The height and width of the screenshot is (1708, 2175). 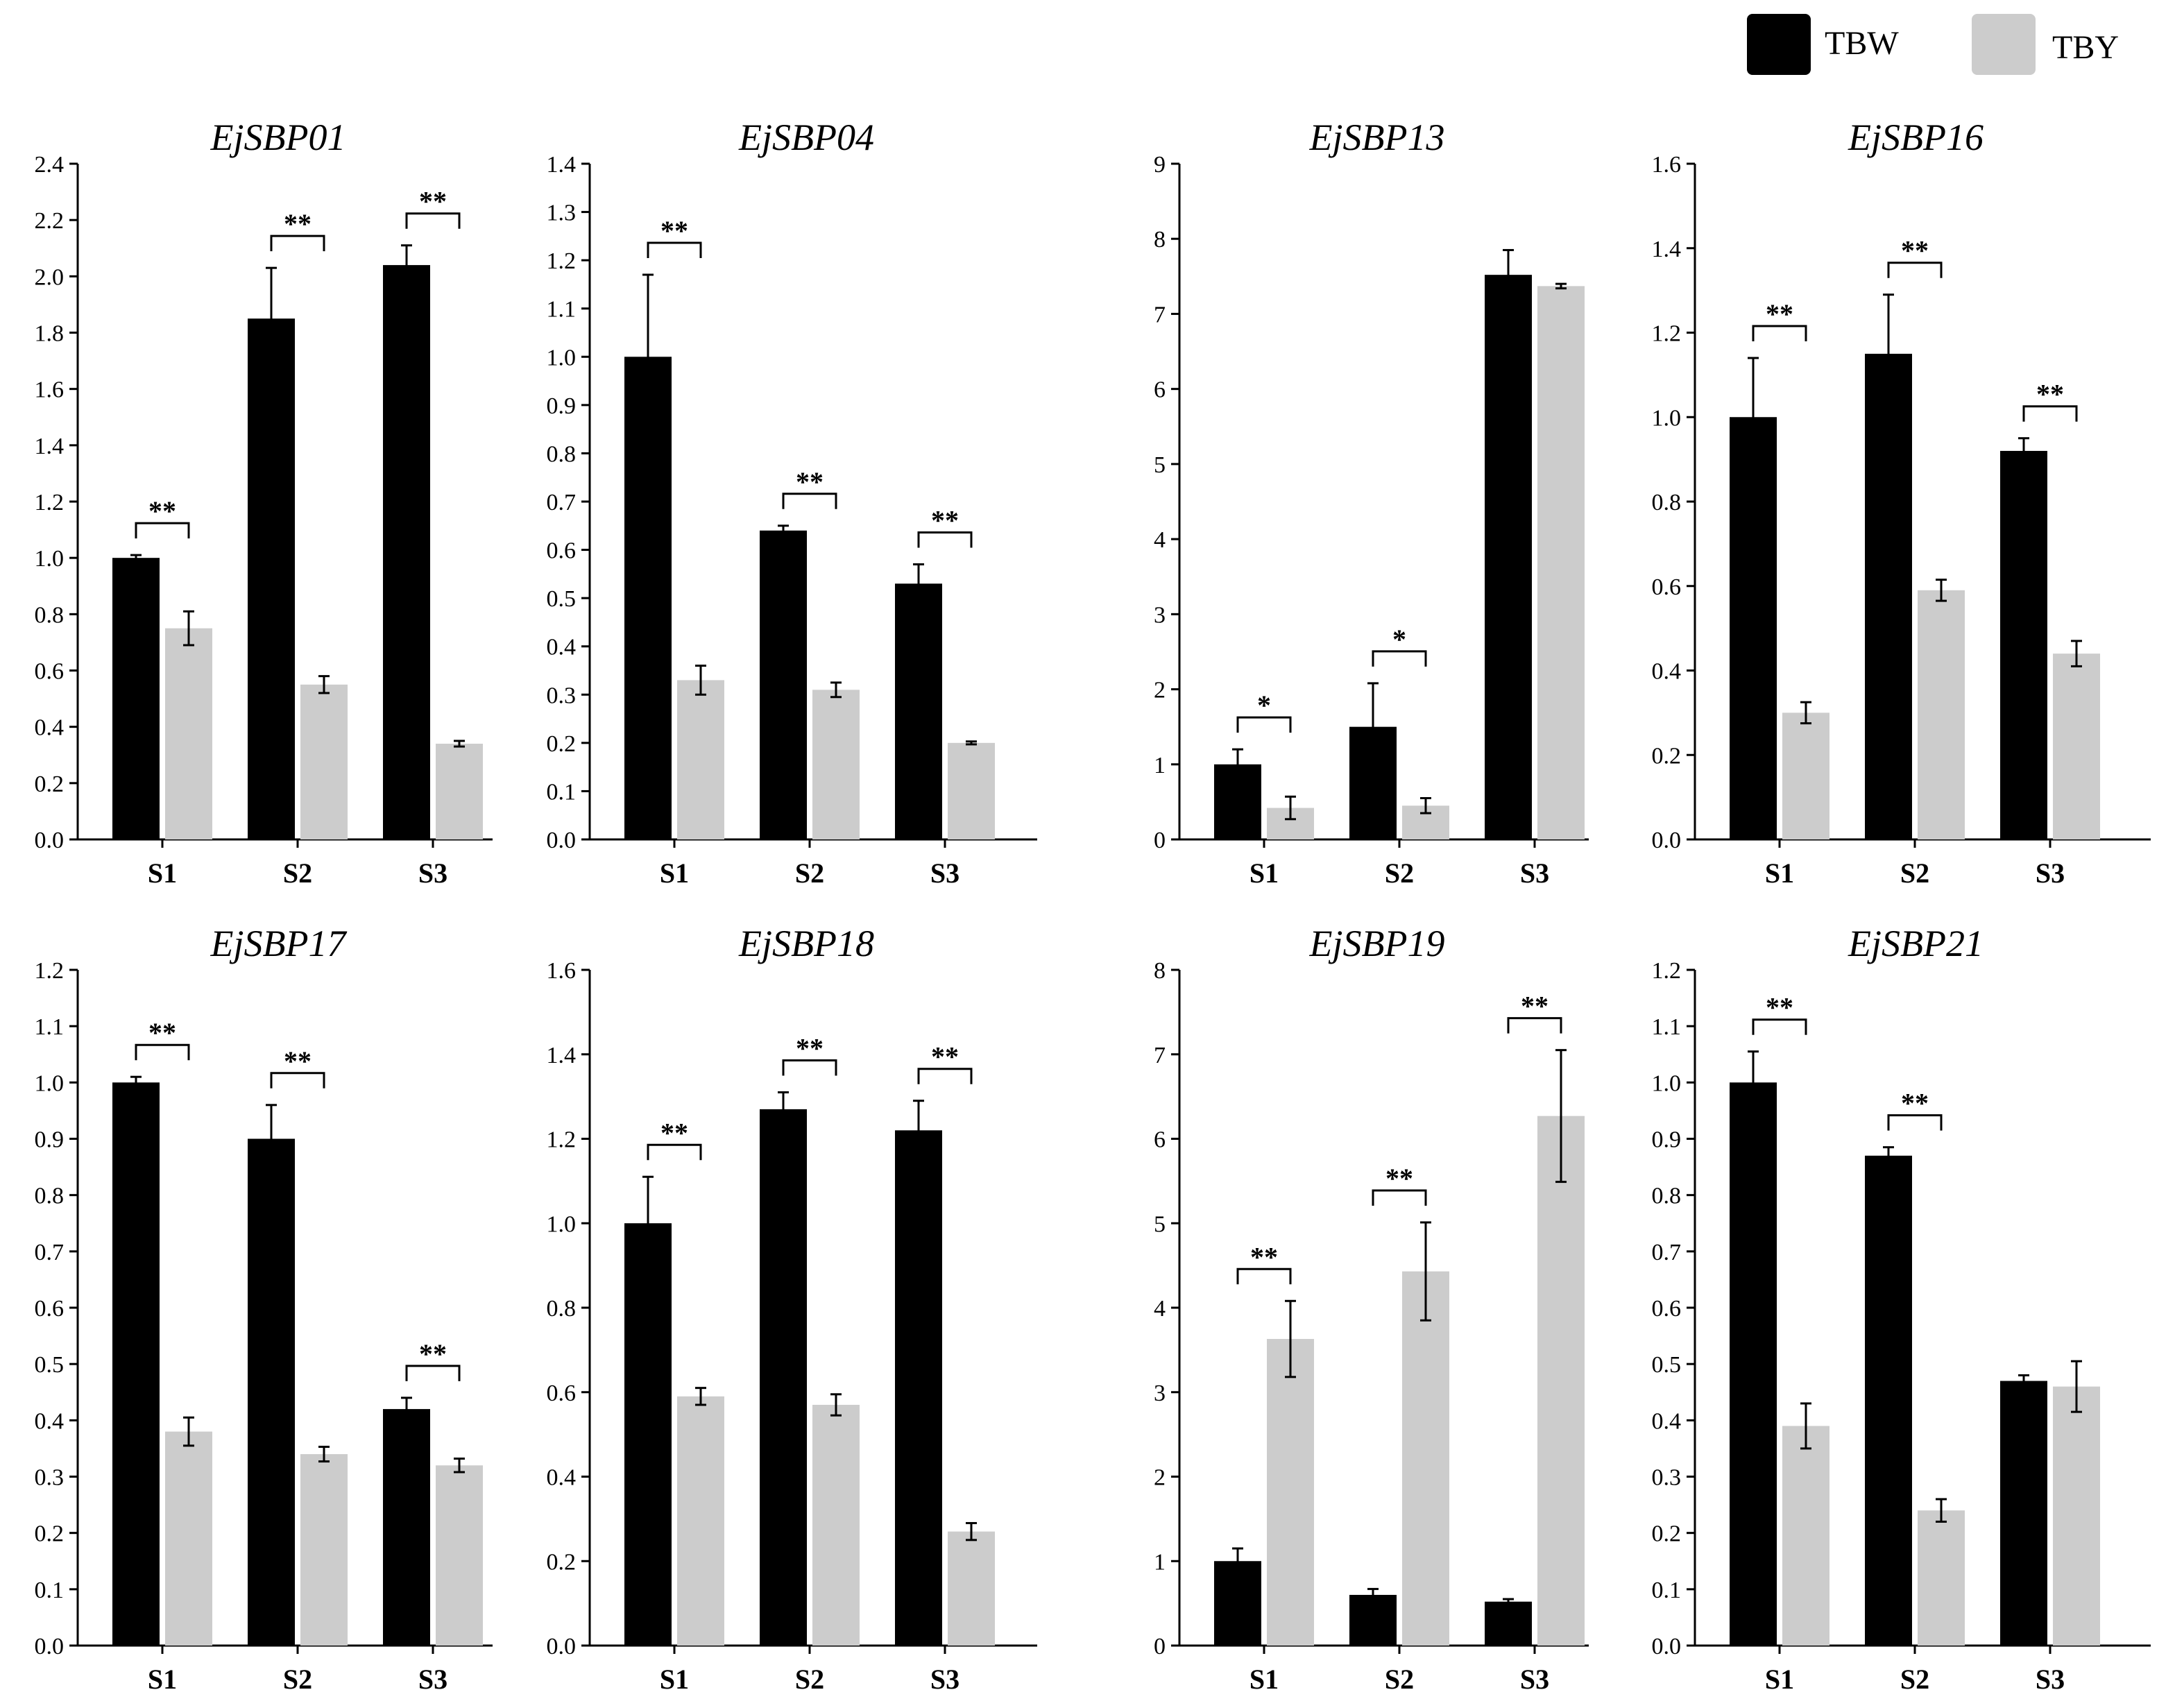 I want to click on y-tick-label: 7, so click(x=1160, y=1055).